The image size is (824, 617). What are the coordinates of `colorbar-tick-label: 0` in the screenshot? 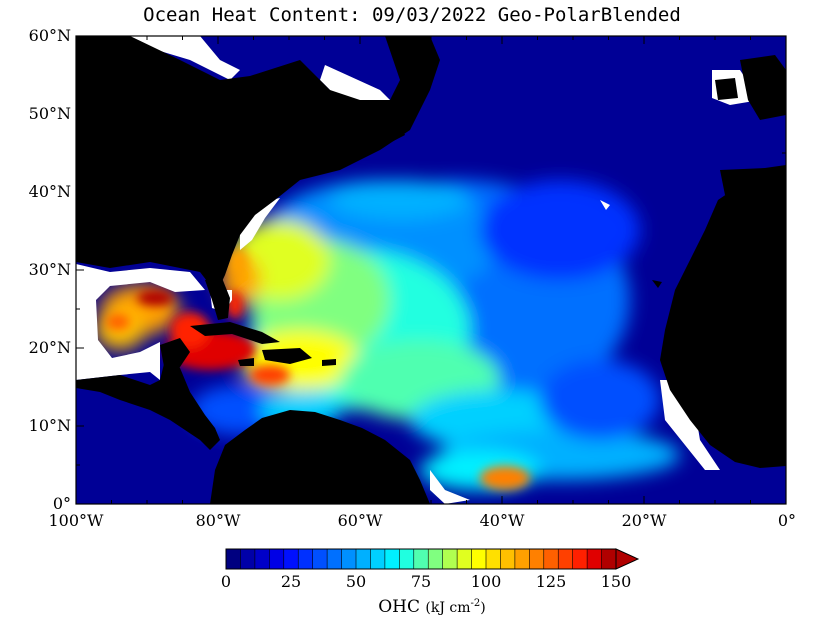 It's located at (226, 581).